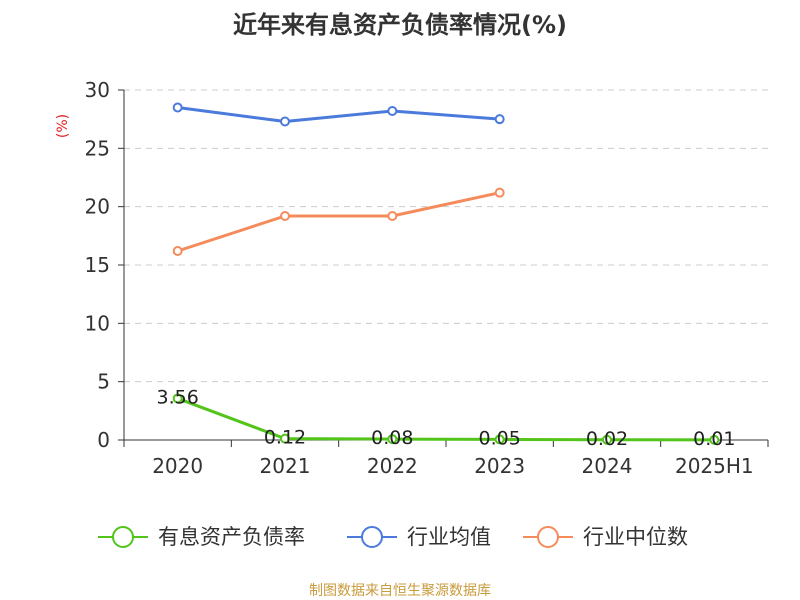  Describe the element at coordinates (97, 265) in the screenshot. I see `y-tick-label: 15` at that location.